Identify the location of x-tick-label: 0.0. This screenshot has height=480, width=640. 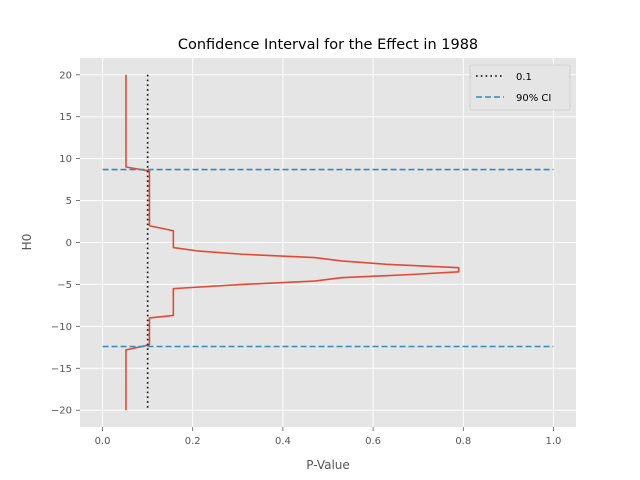
(103, 441).